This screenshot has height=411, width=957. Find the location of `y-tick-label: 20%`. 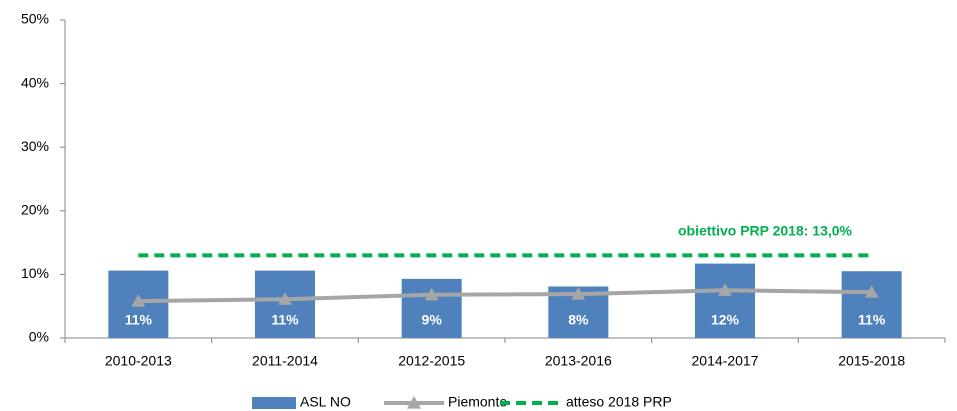

y-tick-label: 20% is located at coordinates (35, 210).